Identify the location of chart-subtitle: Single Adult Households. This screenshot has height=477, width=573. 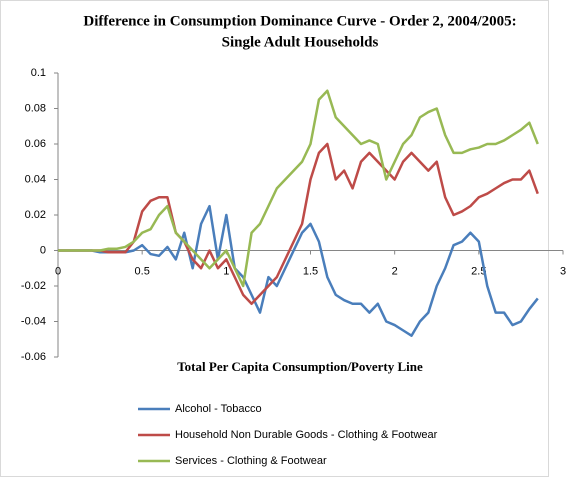
(300, 42).